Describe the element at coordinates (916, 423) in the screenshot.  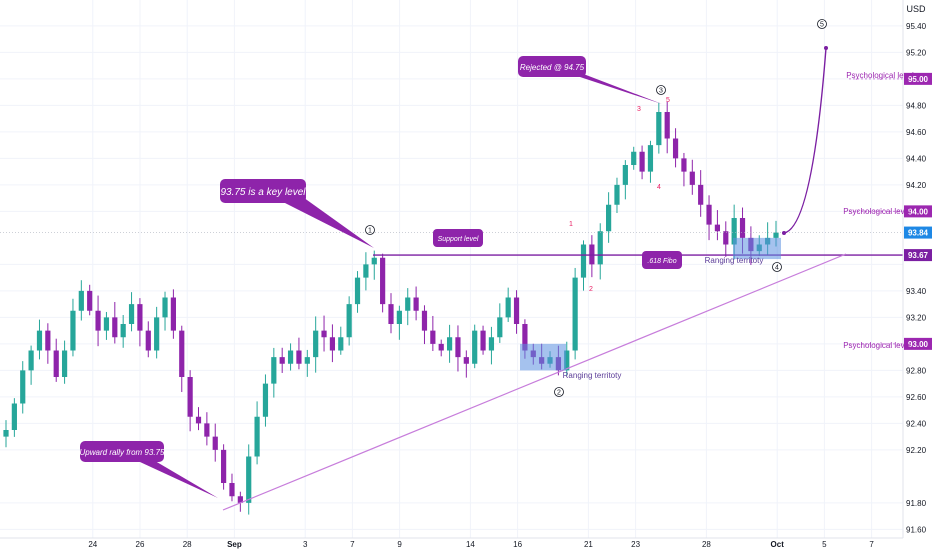
I see `price-axis-label: 92.40` at that location.